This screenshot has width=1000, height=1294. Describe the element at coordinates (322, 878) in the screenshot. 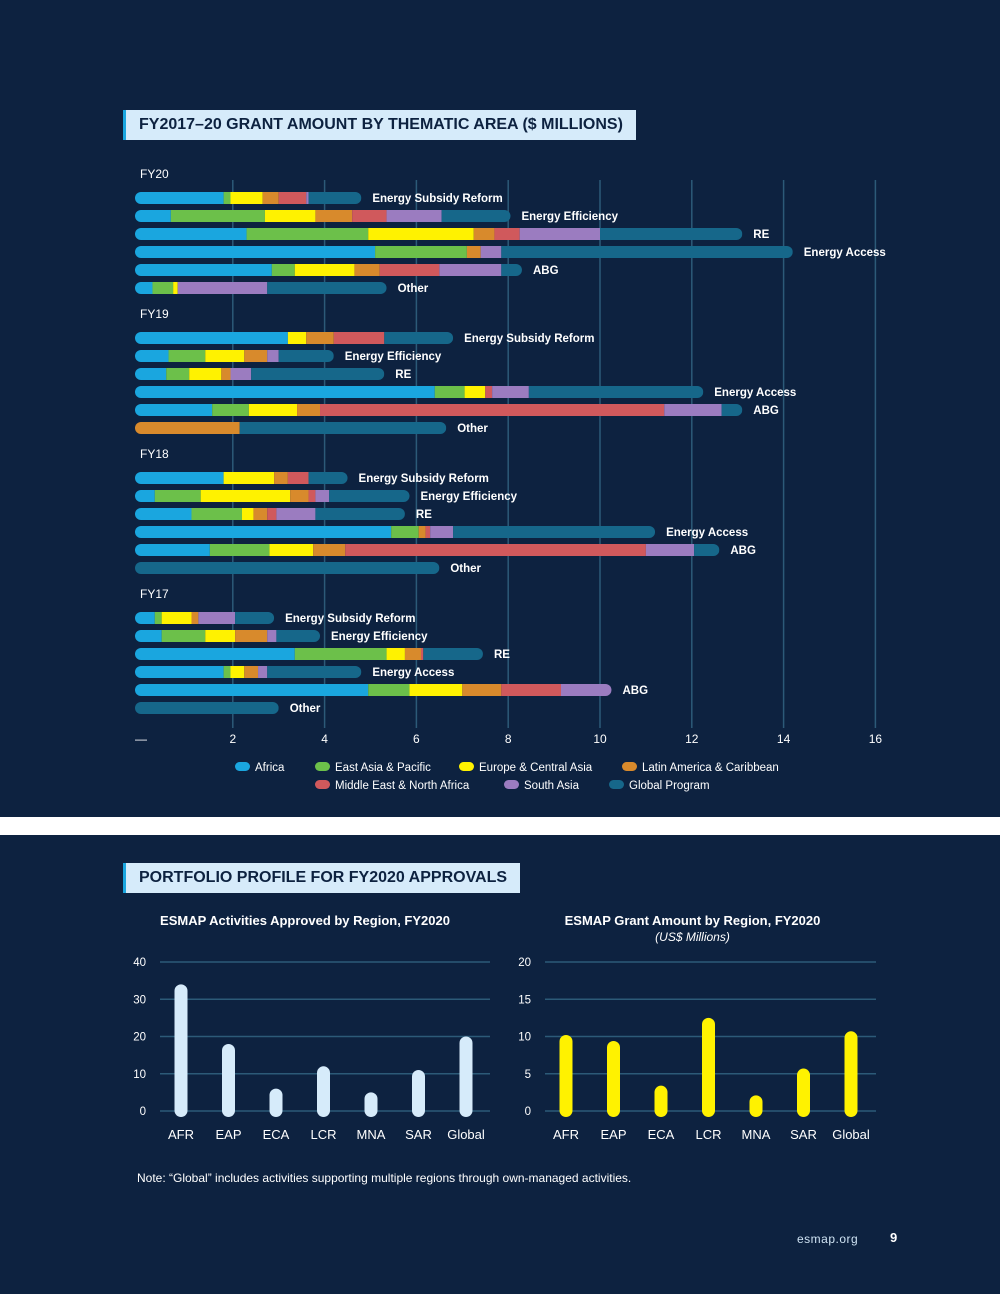

I see `portfolio-profile-title: PORTFOLIO PROFILE FOR FY2020 APPROVALS` at that location.